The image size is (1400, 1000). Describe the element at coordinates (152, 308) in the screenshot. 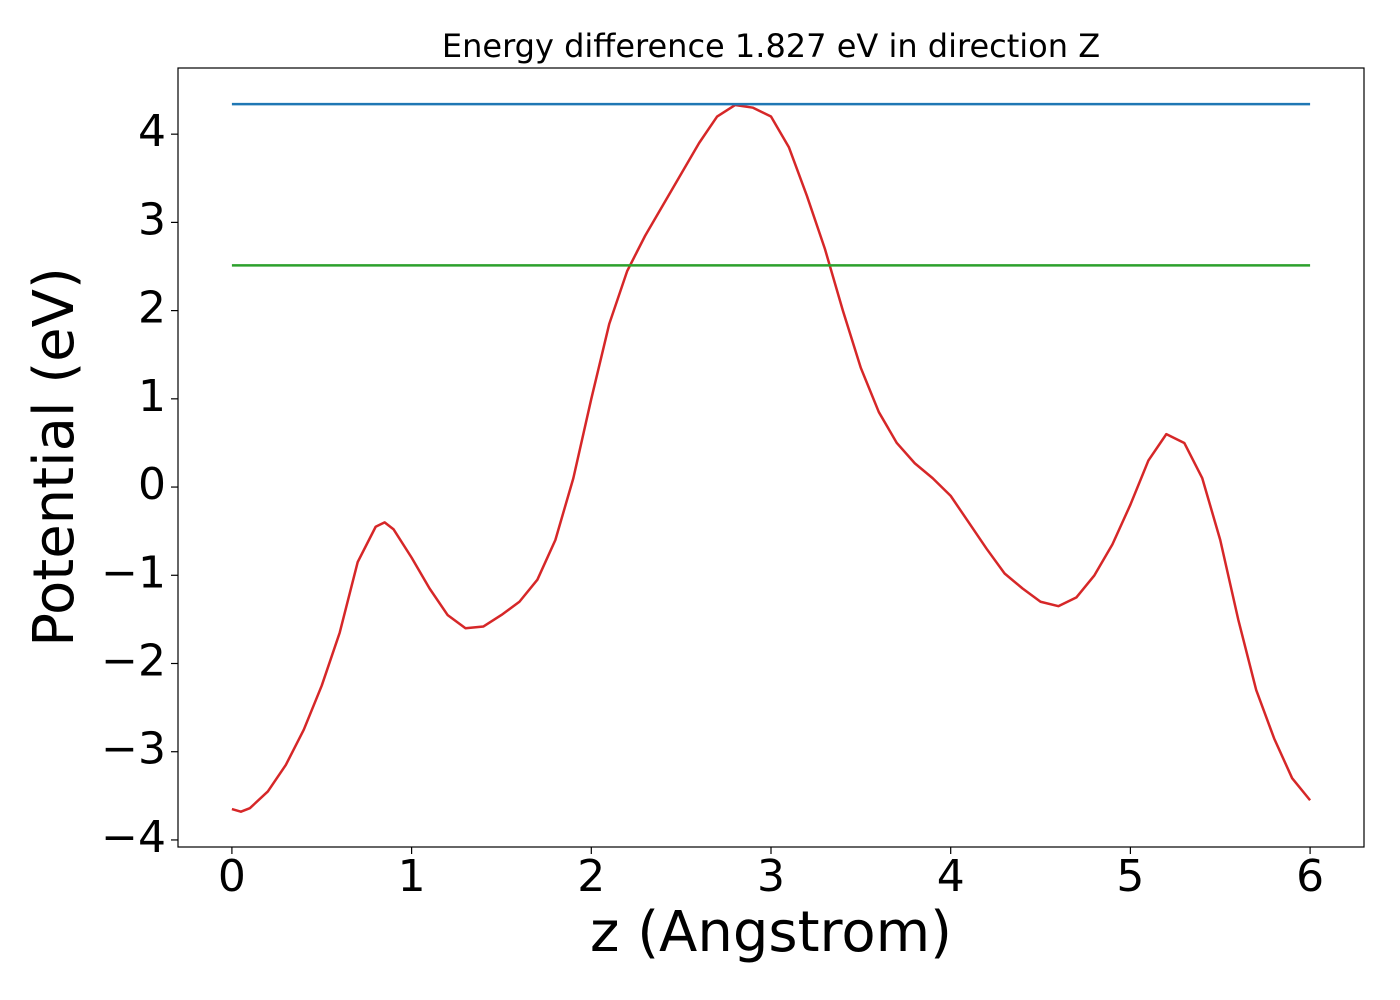

I see `y-tick-label: 2` at that location.